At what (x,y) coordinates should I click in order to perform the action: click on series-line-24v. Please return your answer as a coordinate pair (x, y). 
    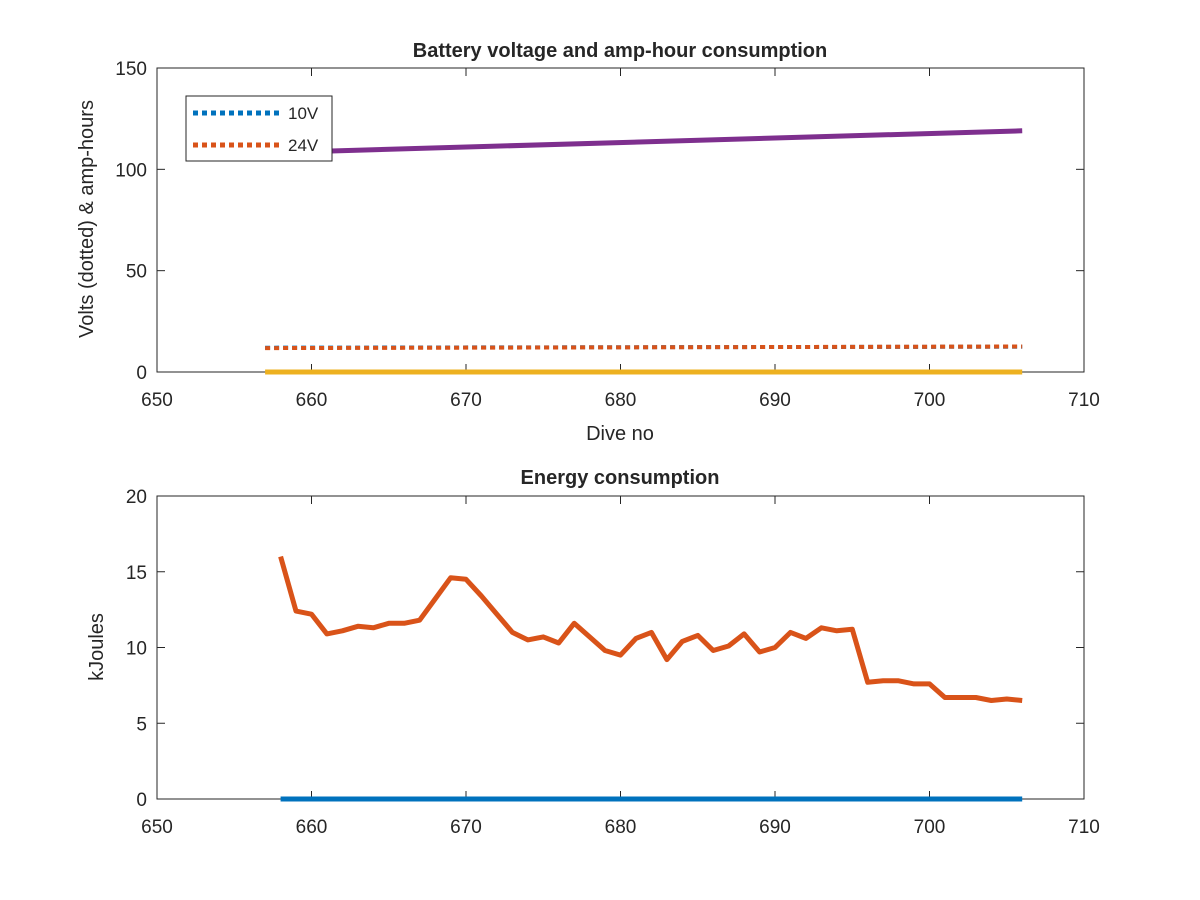
    Looking at the image, I should click on (644, 347).